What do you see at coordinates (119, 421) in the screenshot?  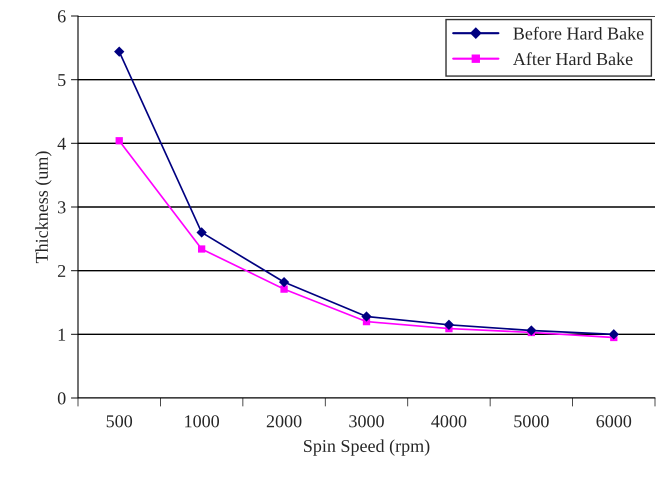 I see `x-tick-label: 500` at bounding box center [119, 421].